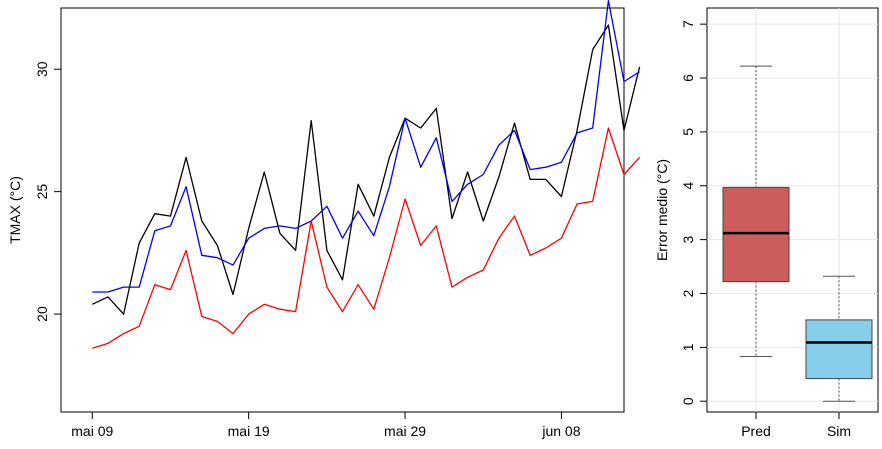 Image resolution: width=882 pixels, height=449 pixels. I want to click on line-chart-y-axis: 20 25 30, so click(47, 191).